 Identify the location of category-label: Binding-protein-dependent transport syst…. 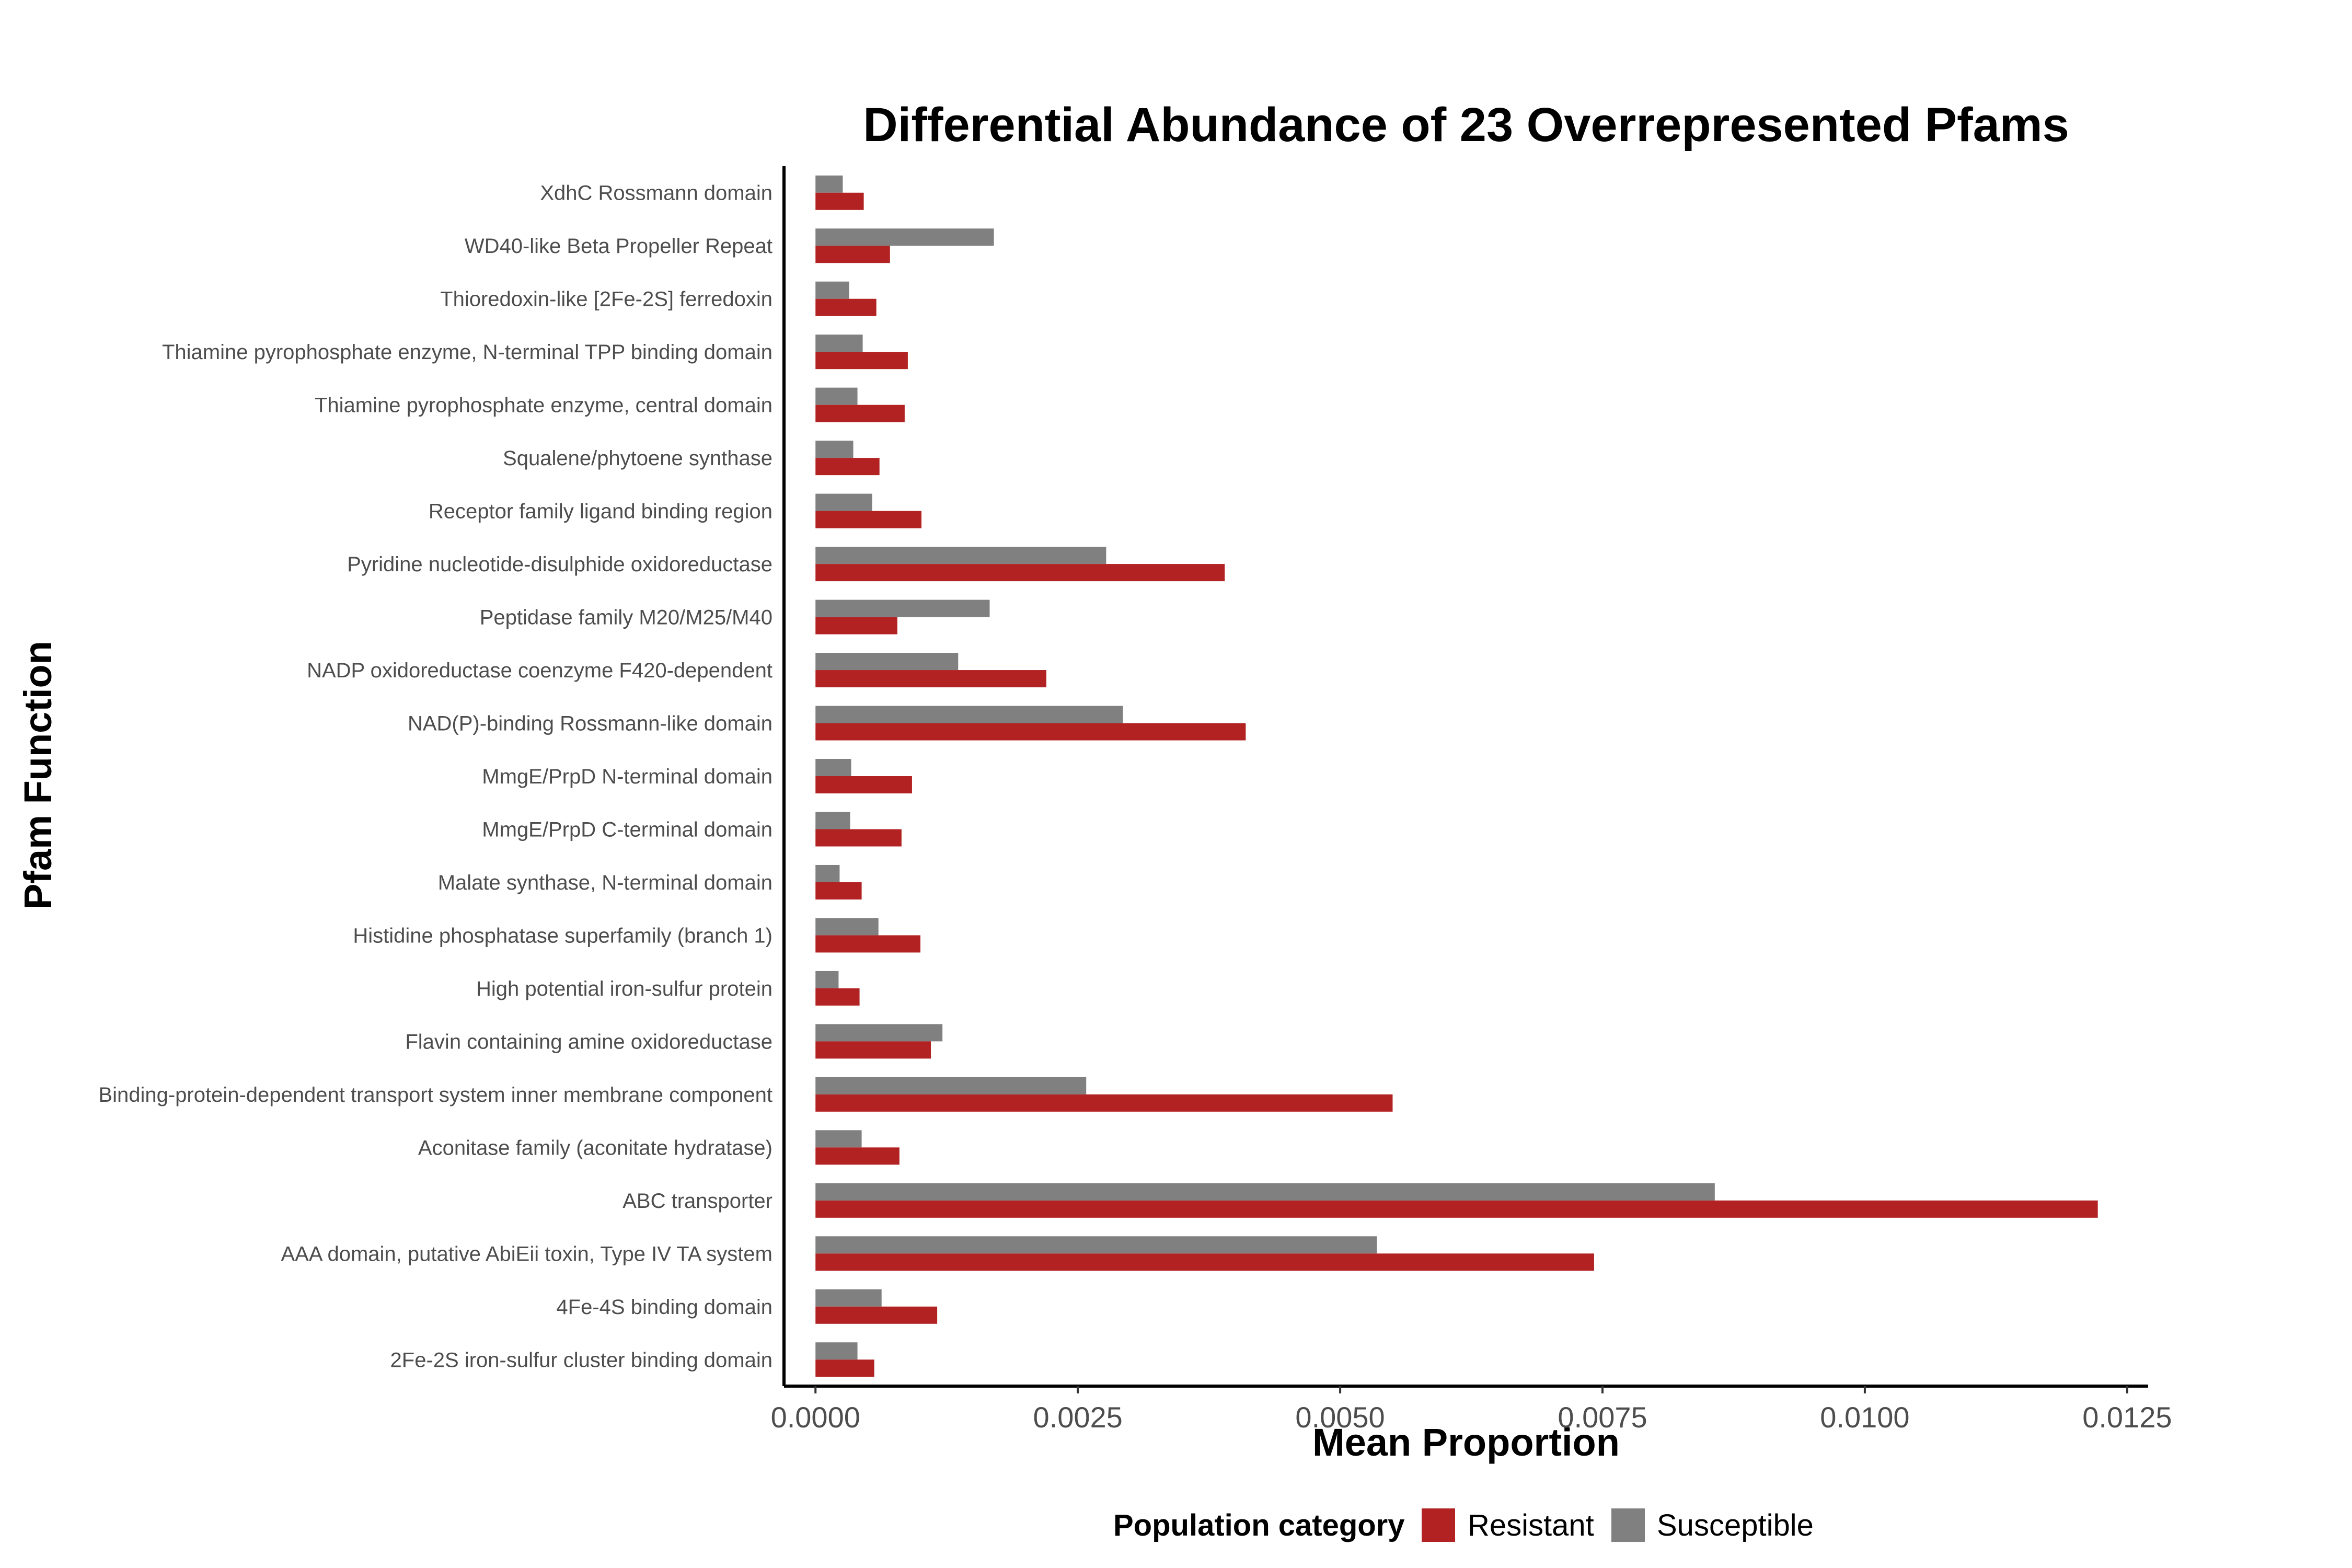
(435, 1094).